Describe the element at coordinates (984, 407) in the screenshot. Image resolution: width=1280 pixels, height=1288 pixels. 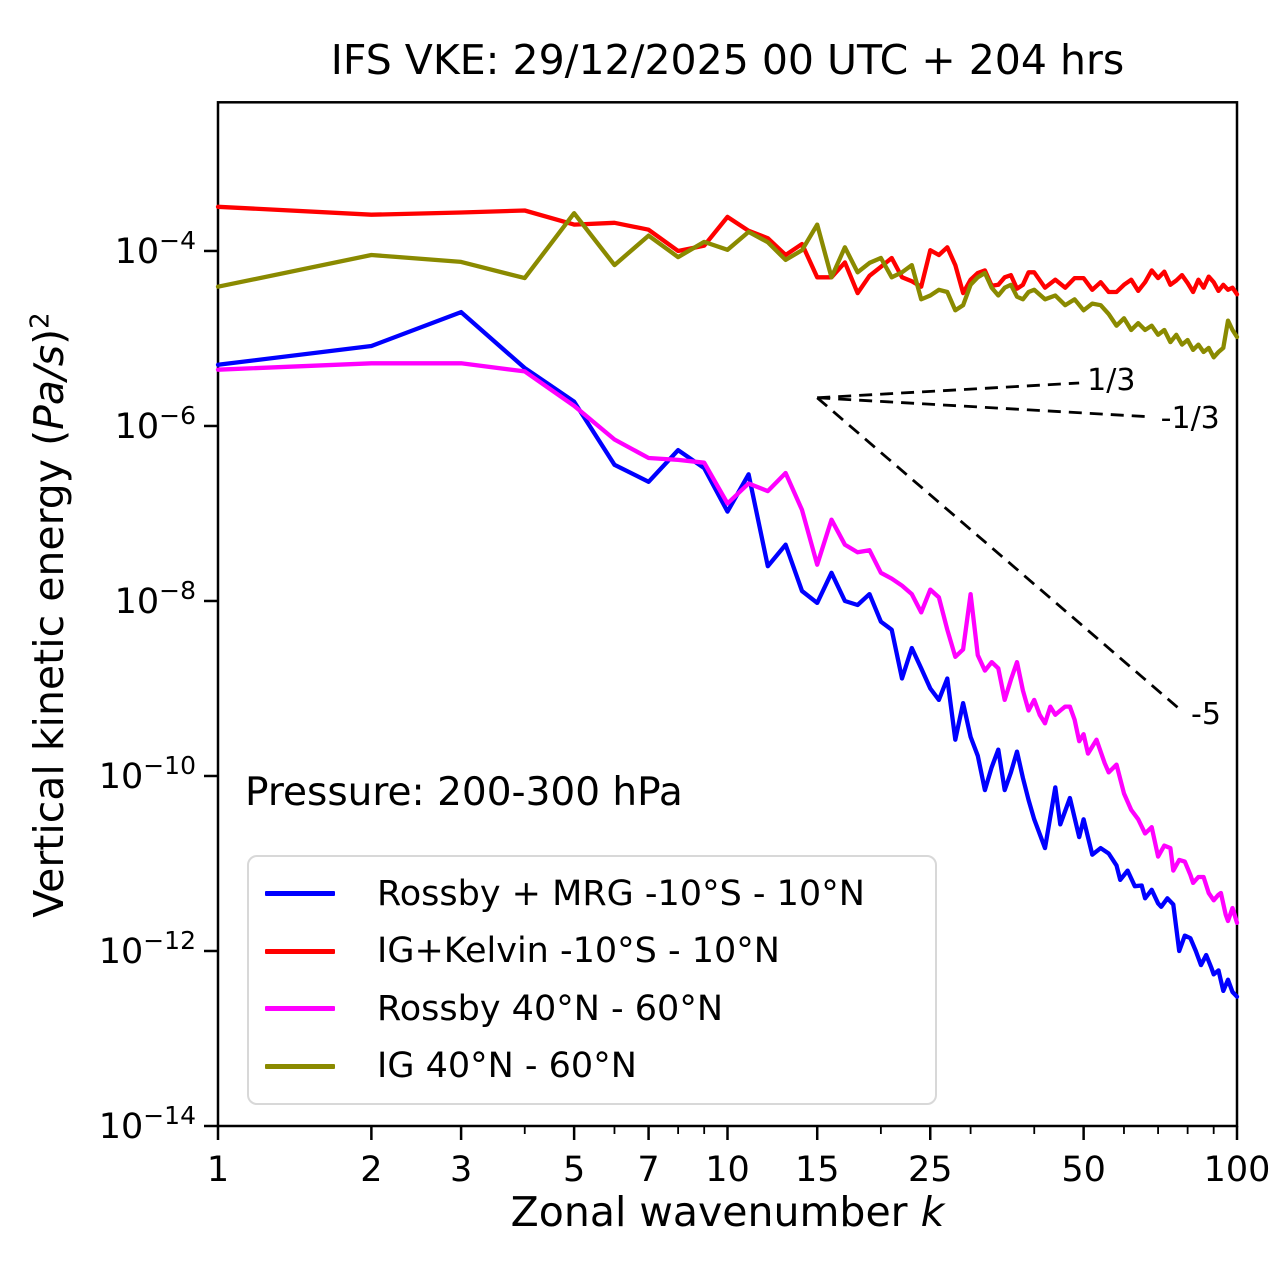
I see `slope-line--1/3` at that location.